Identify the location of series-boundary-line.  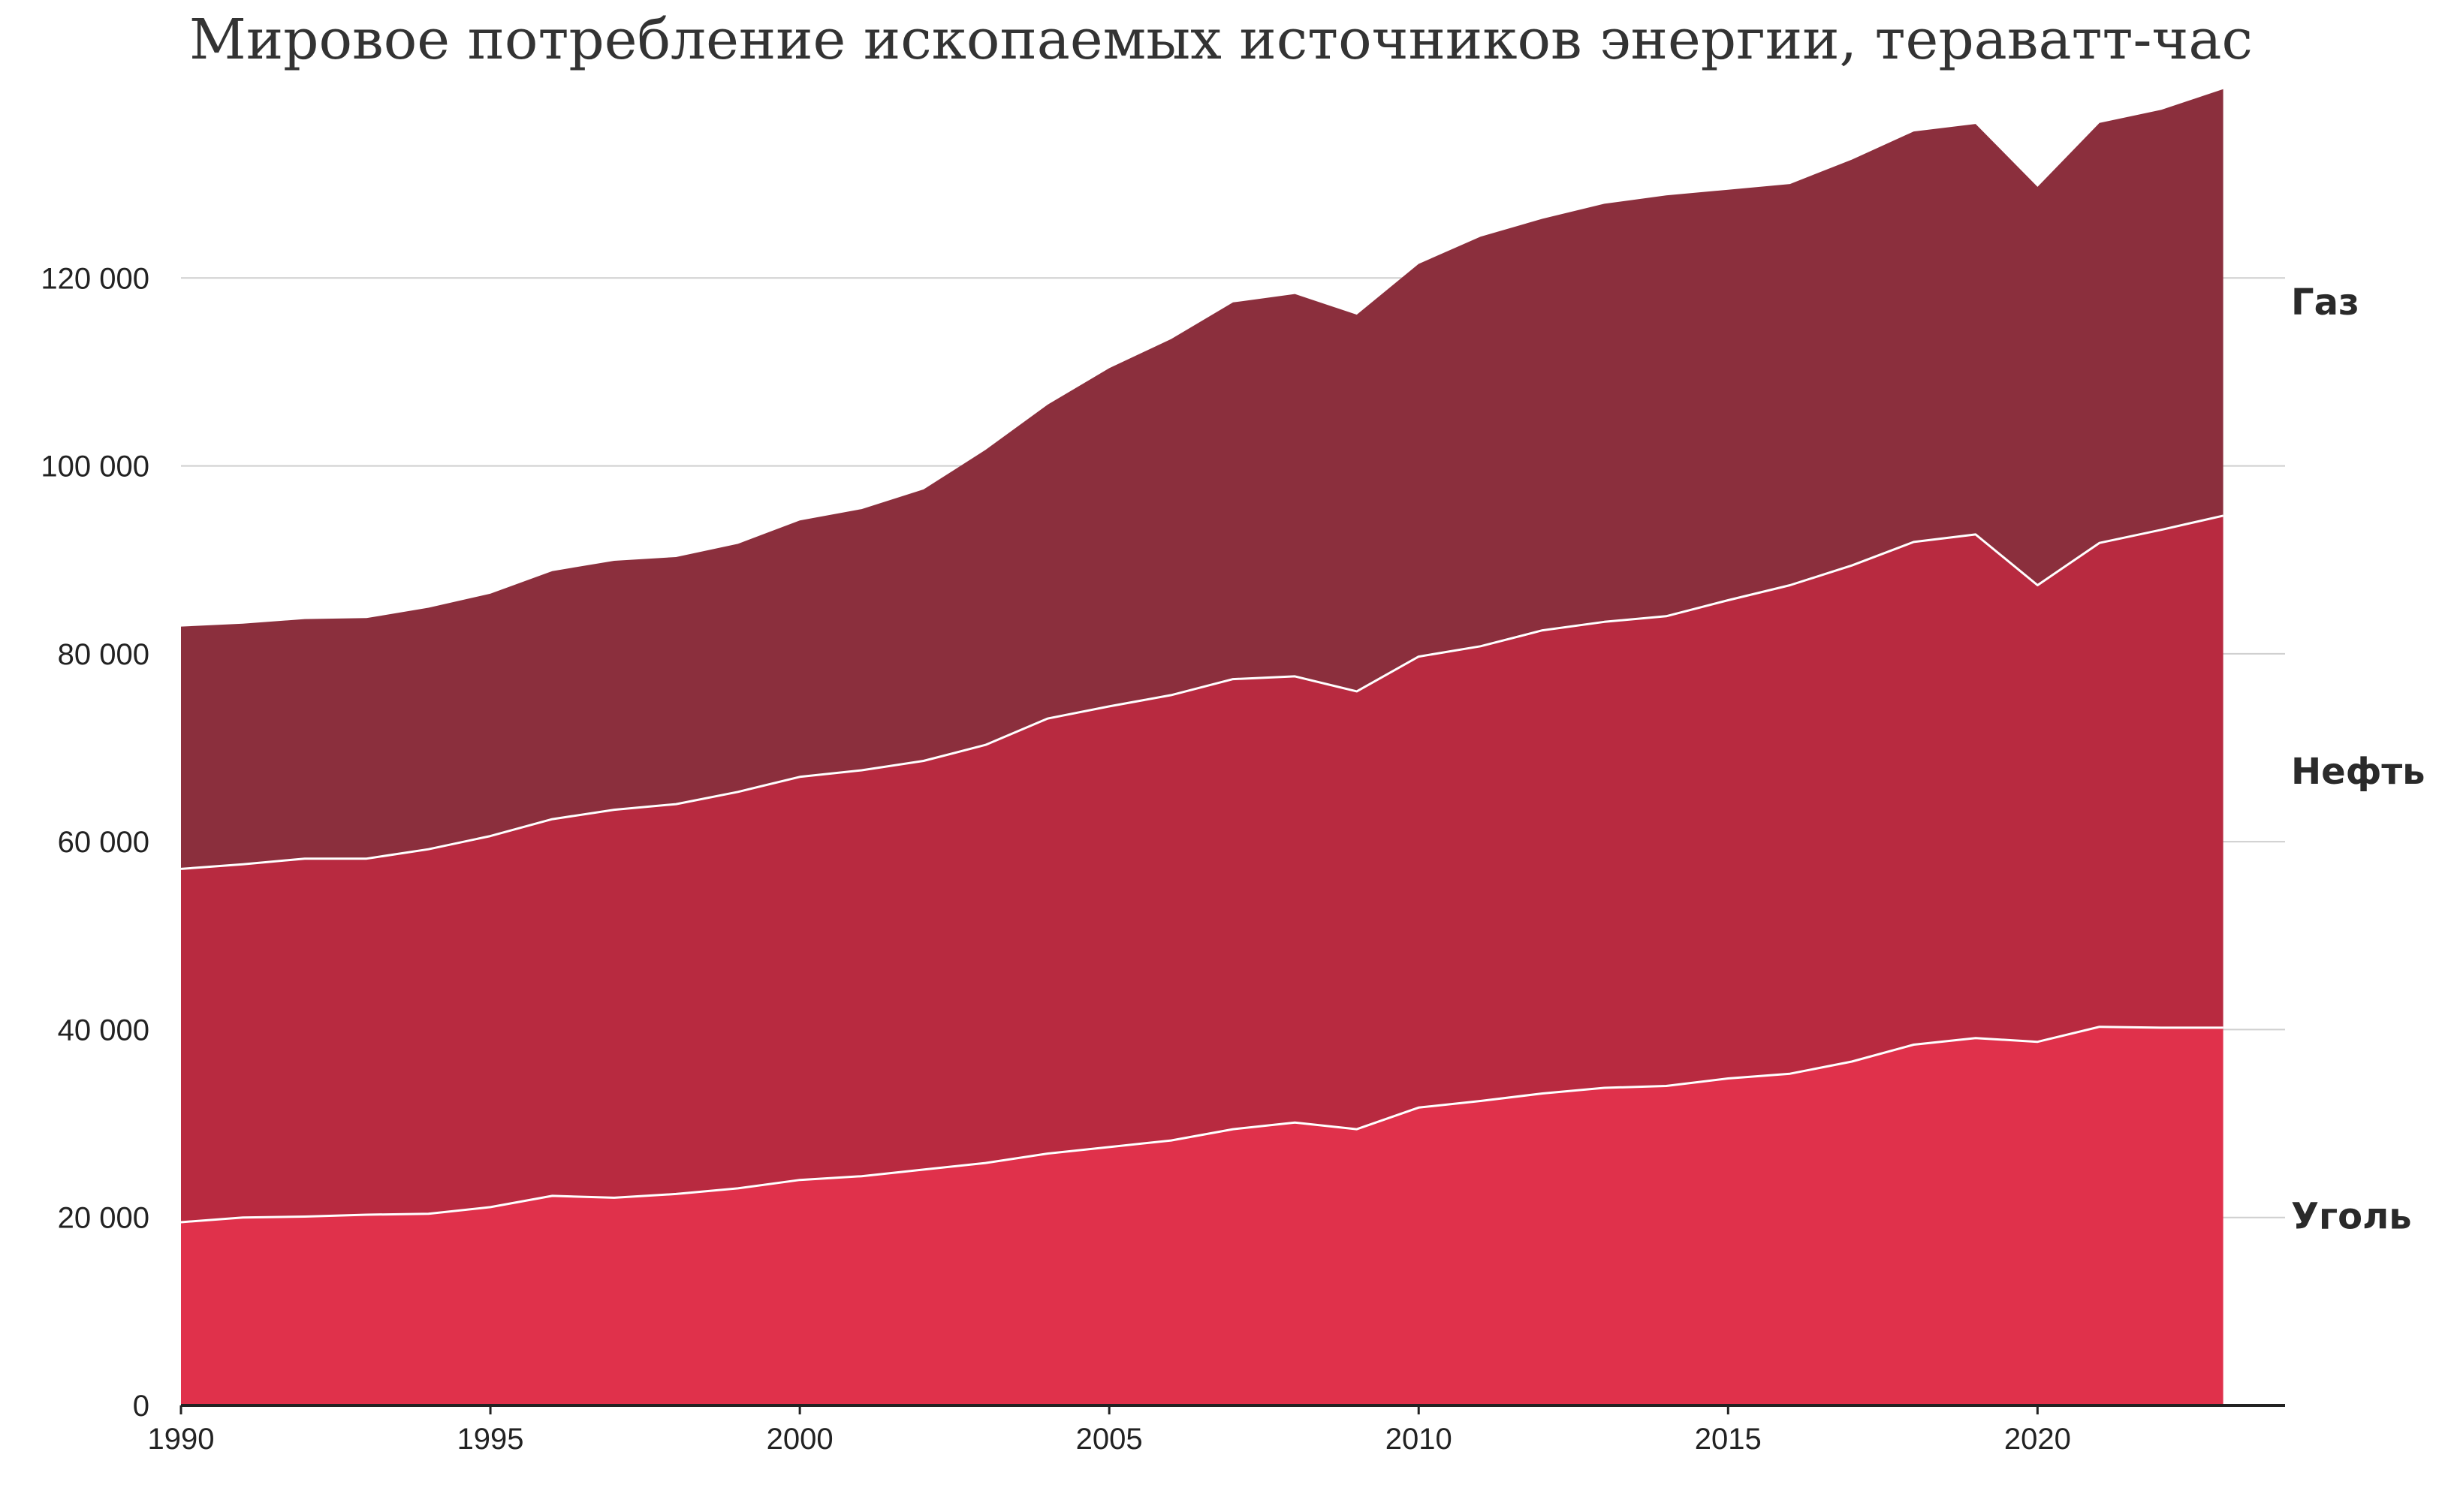
(1201, 1125).